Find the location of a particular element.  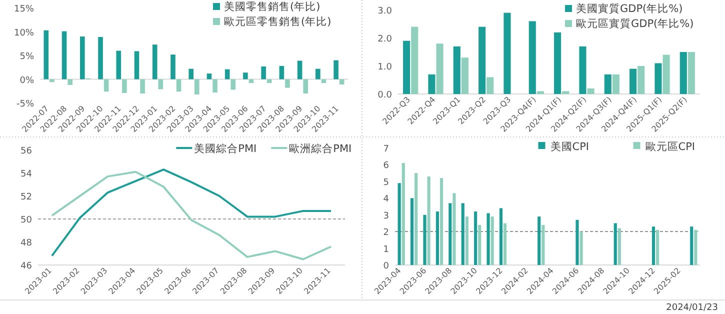

legend-label: 美國綜合PMI is located at coordinates (225, 148).